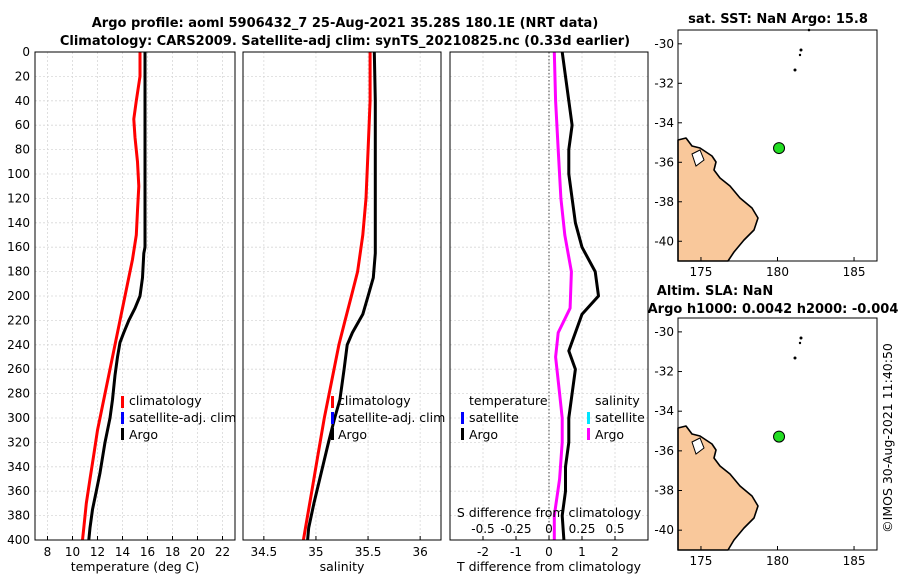  I want to click on x-tick-label: 2, so click(615, 552).